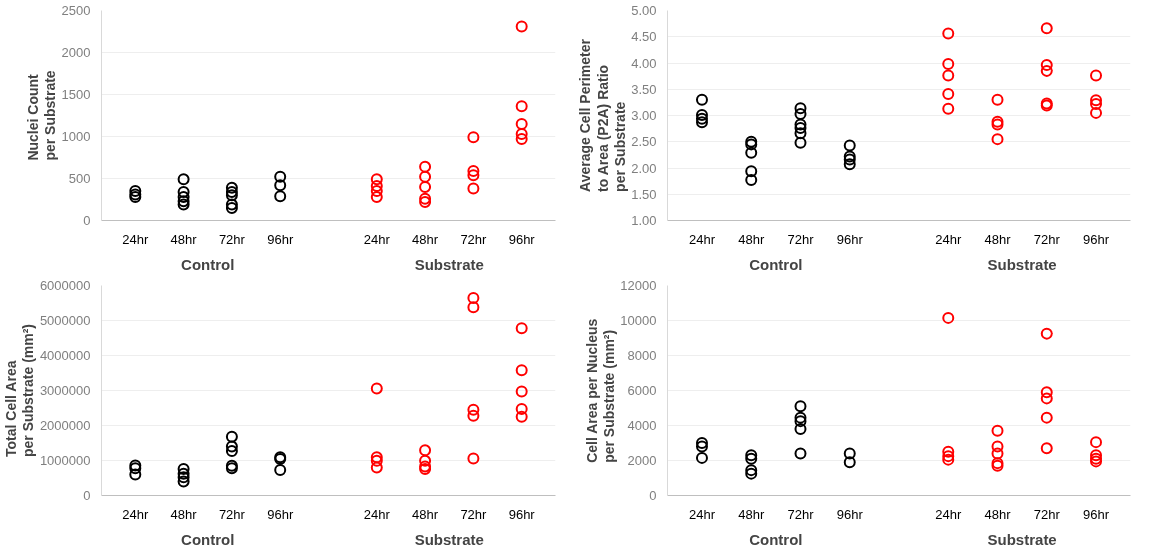 The image size is (1171, 560). Describe the element at coordinates (65, 285) in the screenshot. I see `y-tick-label: 6000000` at that location.